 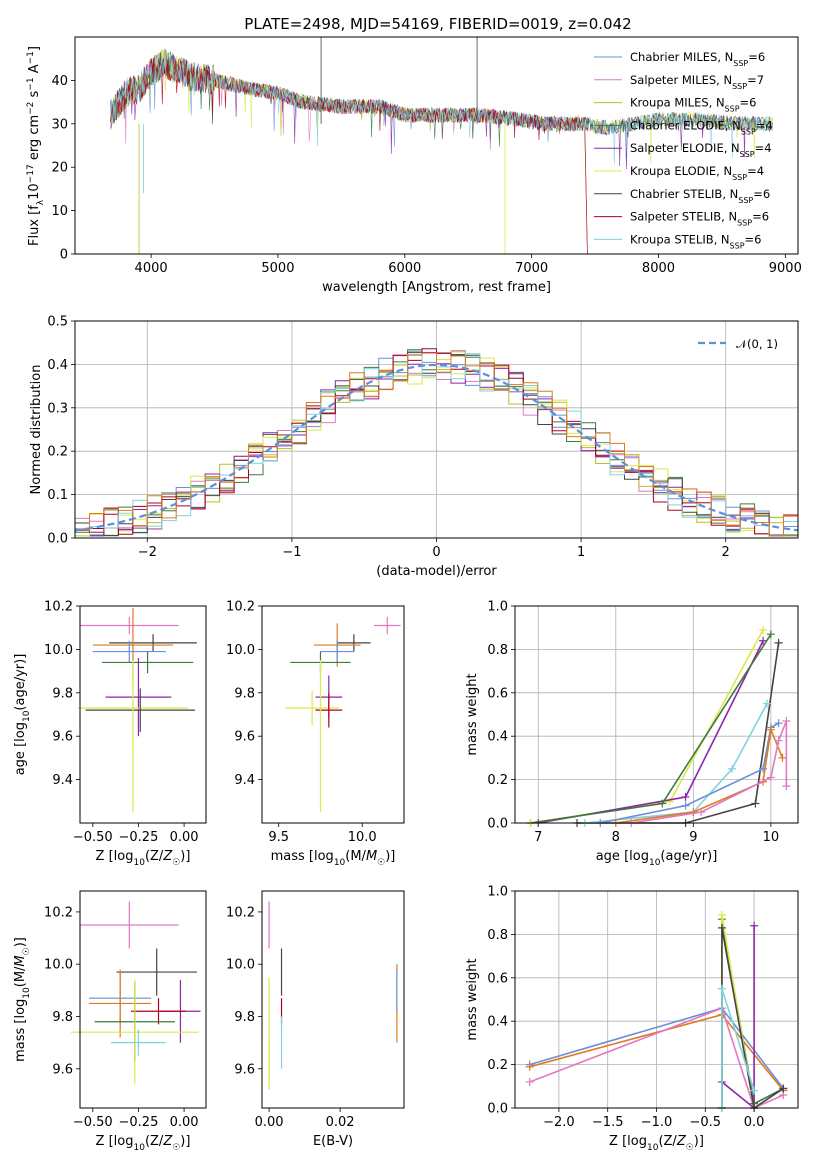 I want to click on y-axis-label: age [log10(age/yr)], so click(x=22, y=715).